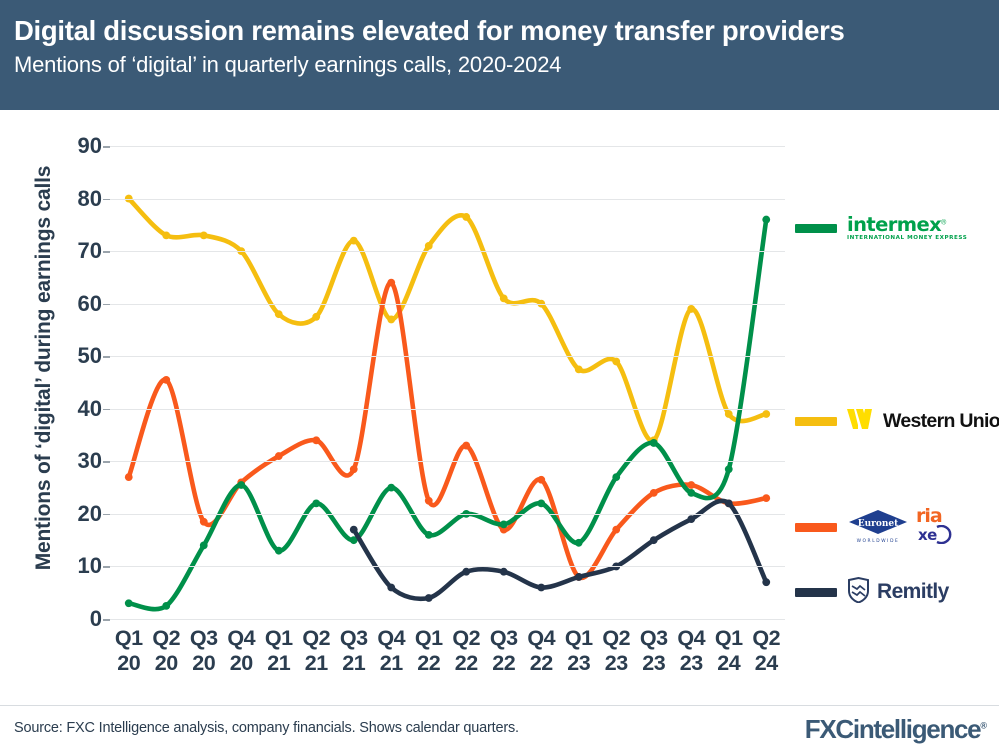 The height and width of the screenshot is (750, 999). What do you see at coordinates (816, 228) in the screenshot?
I see `legend-swatch-intermex` at bounding box center [816, 228].